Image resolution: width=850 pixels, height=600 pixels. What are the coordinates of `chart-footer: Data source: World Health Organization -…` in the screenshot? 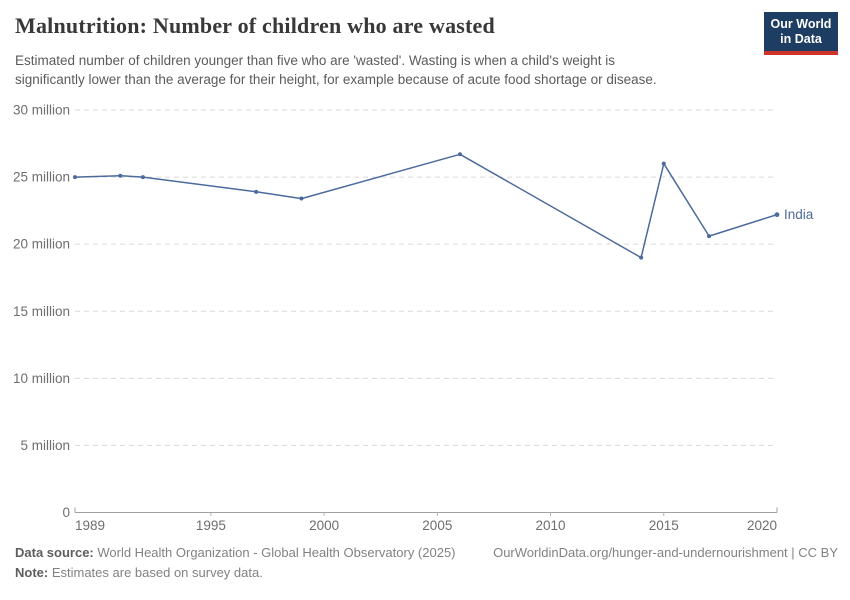 It's located at (426, 563).